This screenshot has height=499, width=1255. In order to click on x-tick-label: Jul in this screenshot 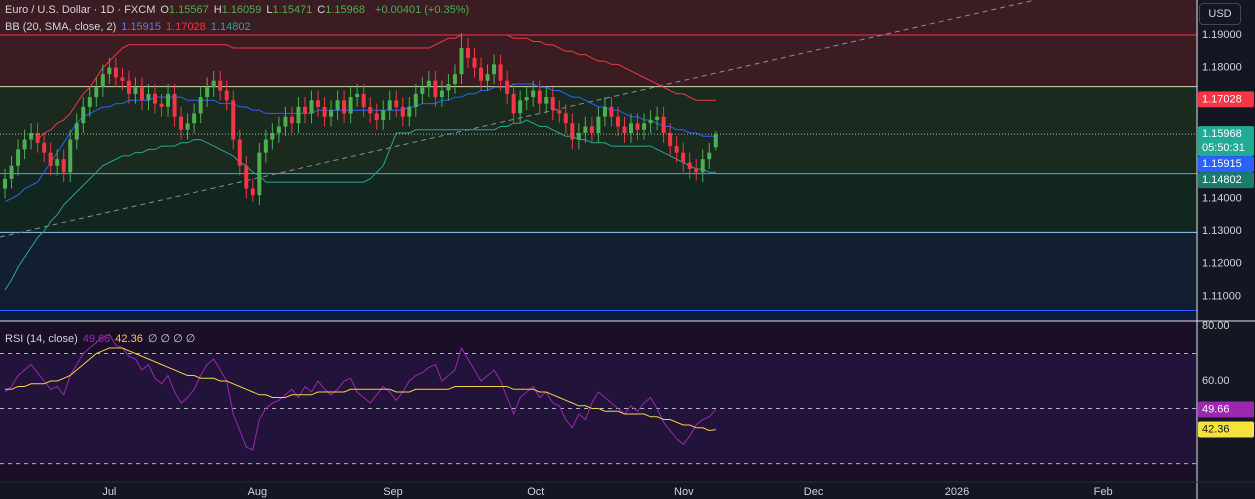, I will do `click(109, 492)`.